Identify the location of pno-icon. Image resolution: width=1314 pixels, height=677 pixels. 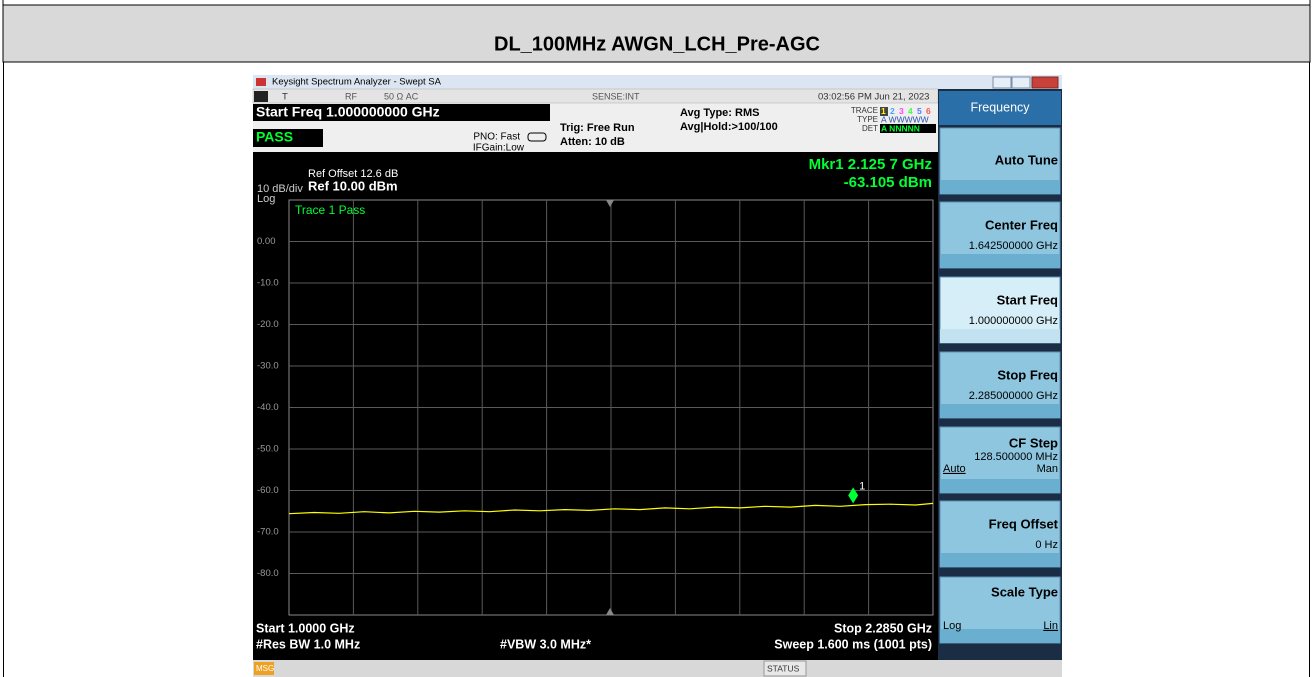
(537, 137).